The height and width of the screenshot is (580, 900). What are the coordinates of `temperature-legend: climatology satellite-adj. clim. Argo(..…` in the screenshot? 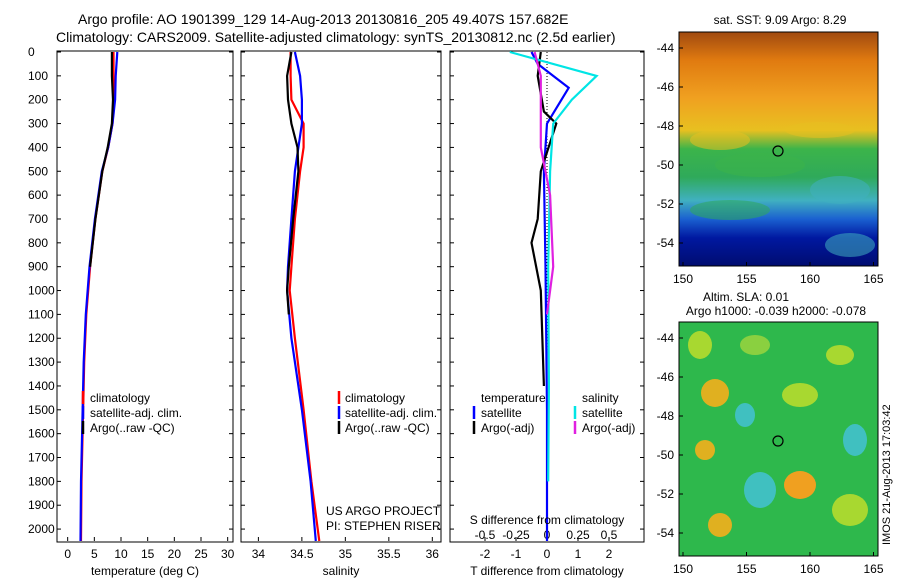 It's located at (131, 413).